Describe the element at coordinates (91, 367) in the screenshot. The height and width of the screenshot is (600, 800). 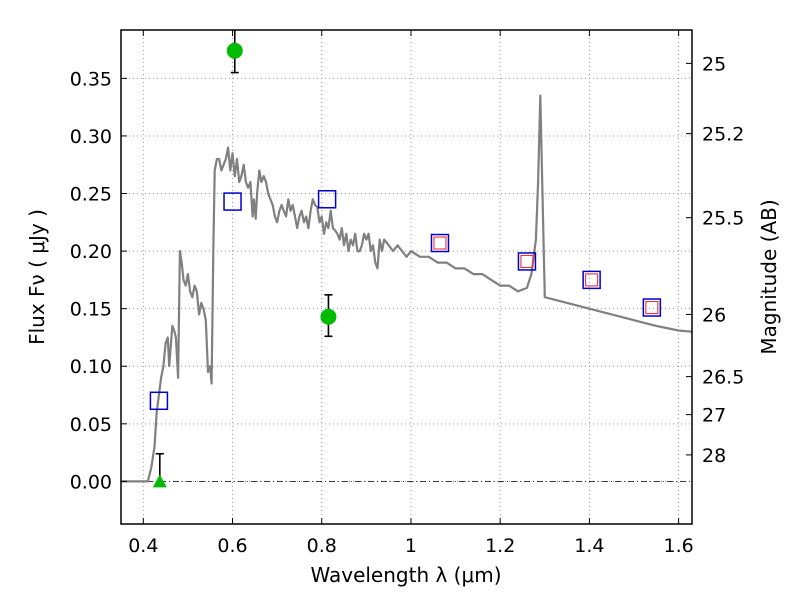
I see `y-tick-label: 0.10` at that location.